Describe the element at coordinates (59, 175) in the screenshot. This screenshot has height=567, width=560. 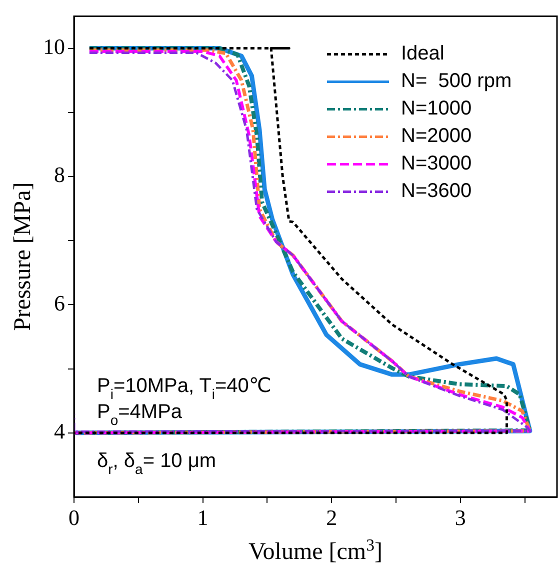
I see `y-tick-label: 8` at that location.